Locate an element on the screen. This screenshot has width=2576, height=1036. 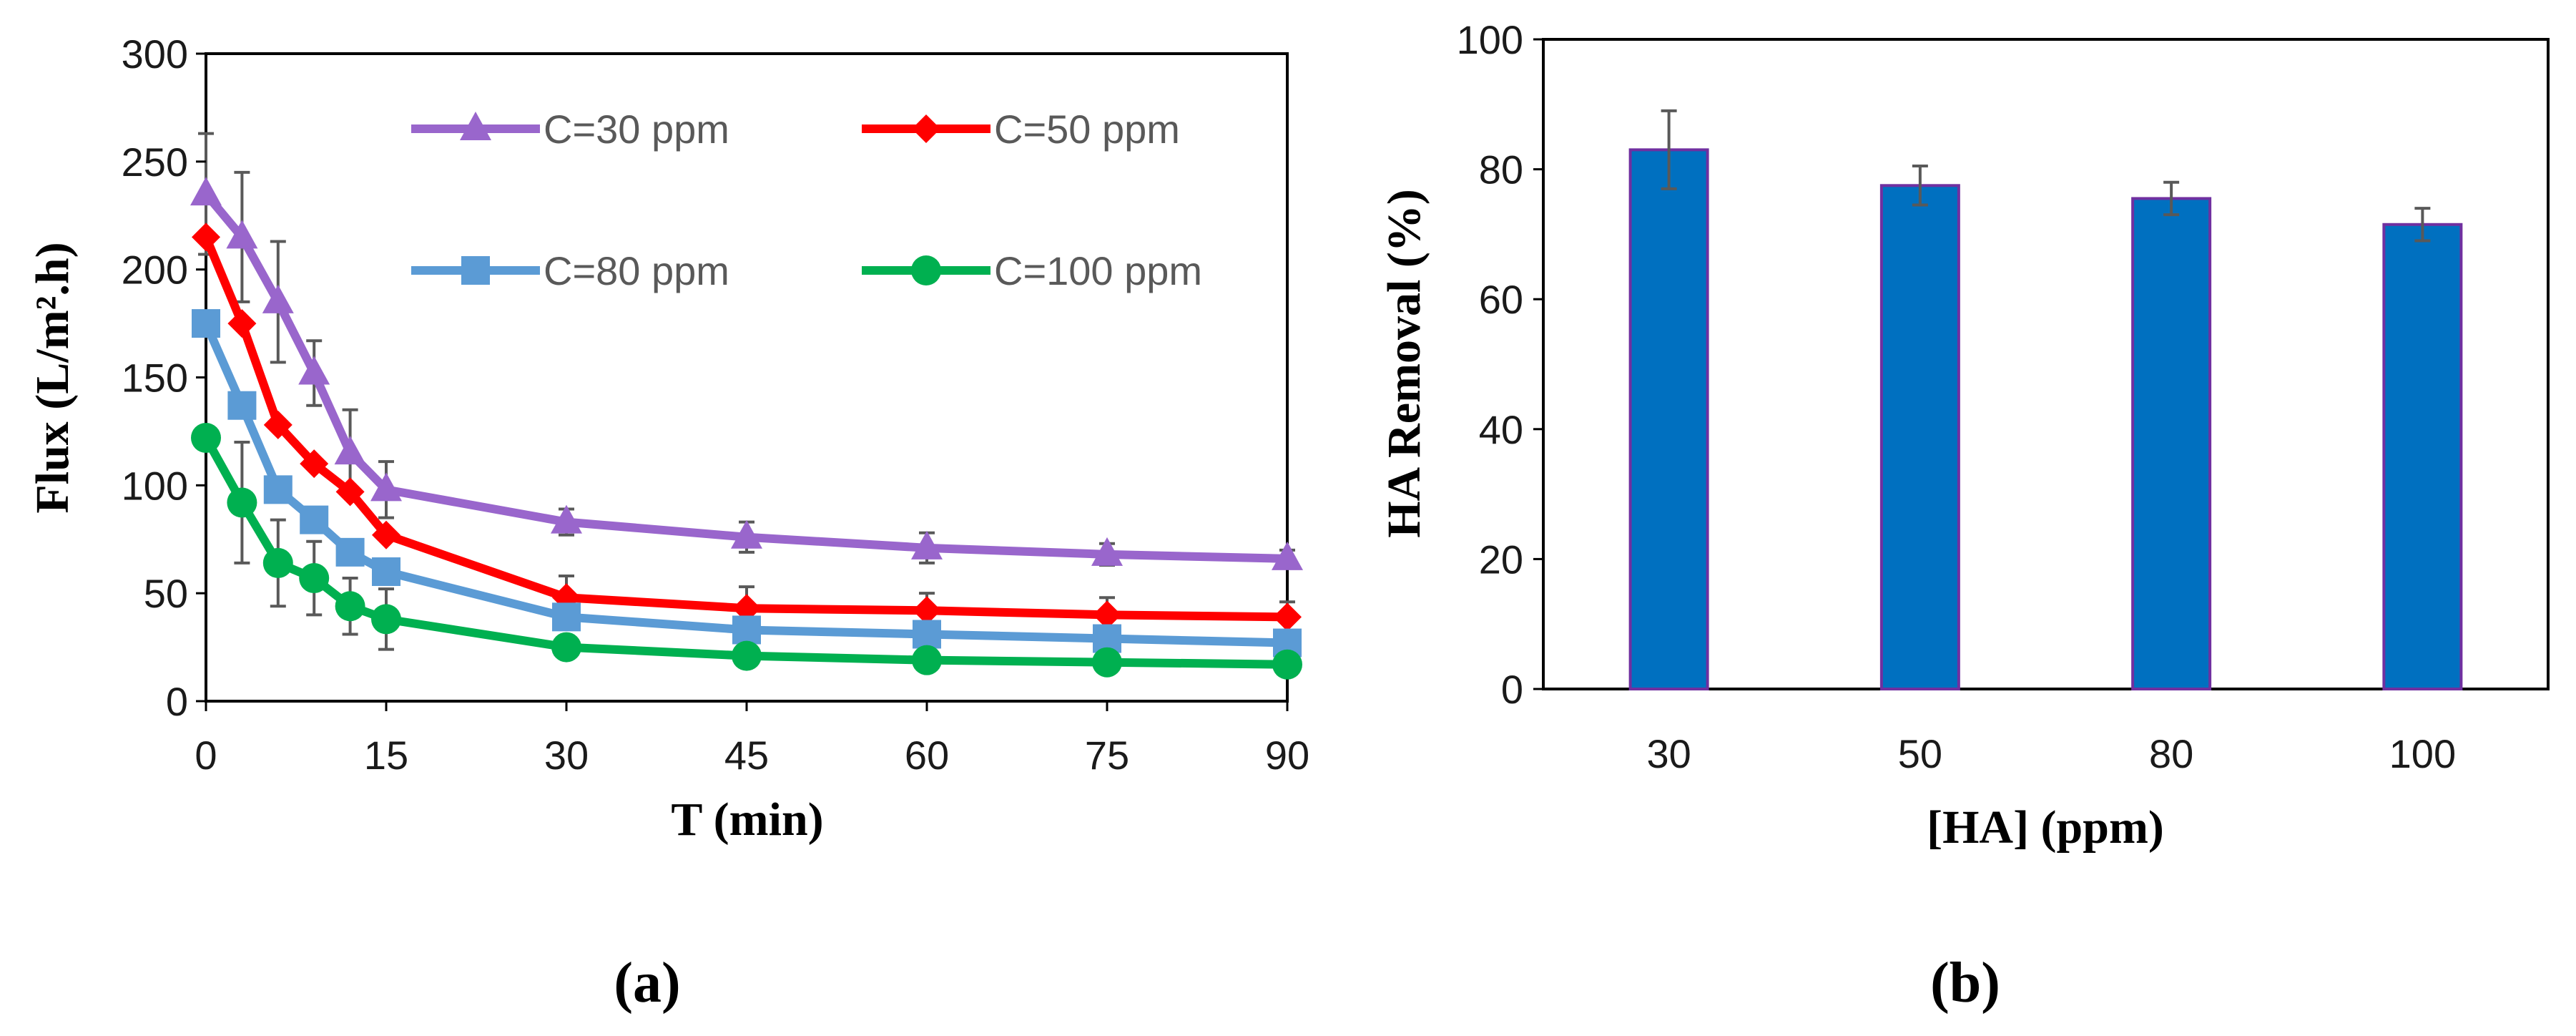
legend-label-c-50-ppm: C=50 ppm is located at coordinates (1087, 129).